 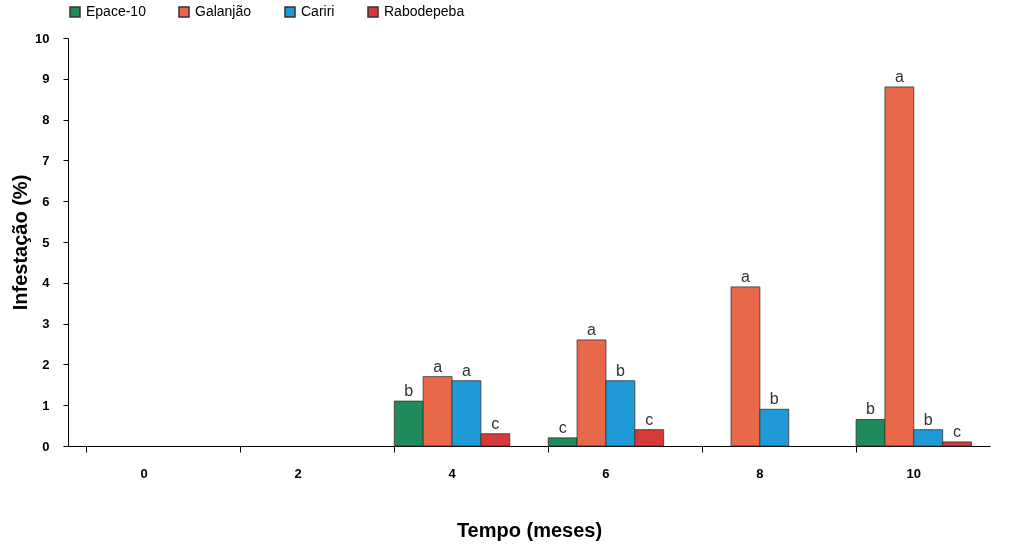 What do you see at coordinates (116, 11) in the screenshot?
I see `legend-label: Epace-10` at bounding box center [116, 11].